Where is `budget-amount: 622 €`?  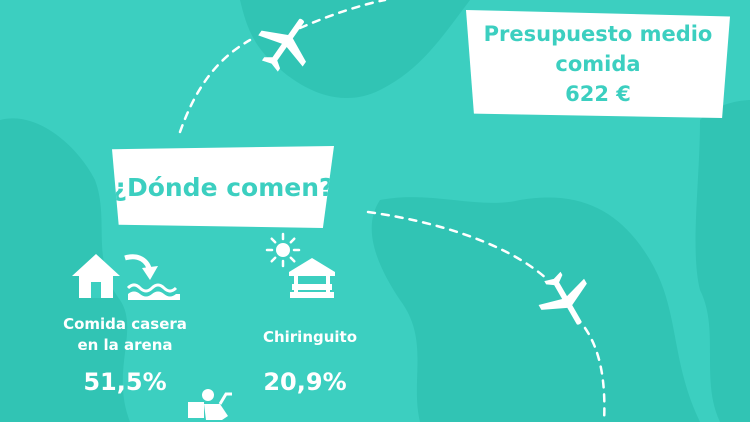
budget-amount: 622 € is located at coordinates (598, 94).